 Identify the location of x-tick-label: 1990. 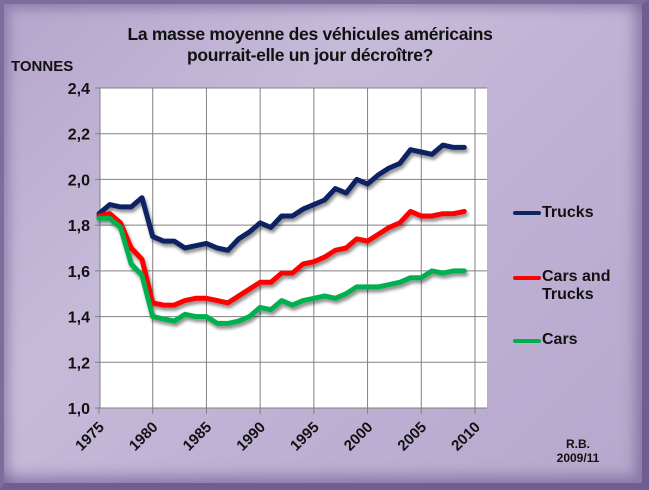
(251, 437).